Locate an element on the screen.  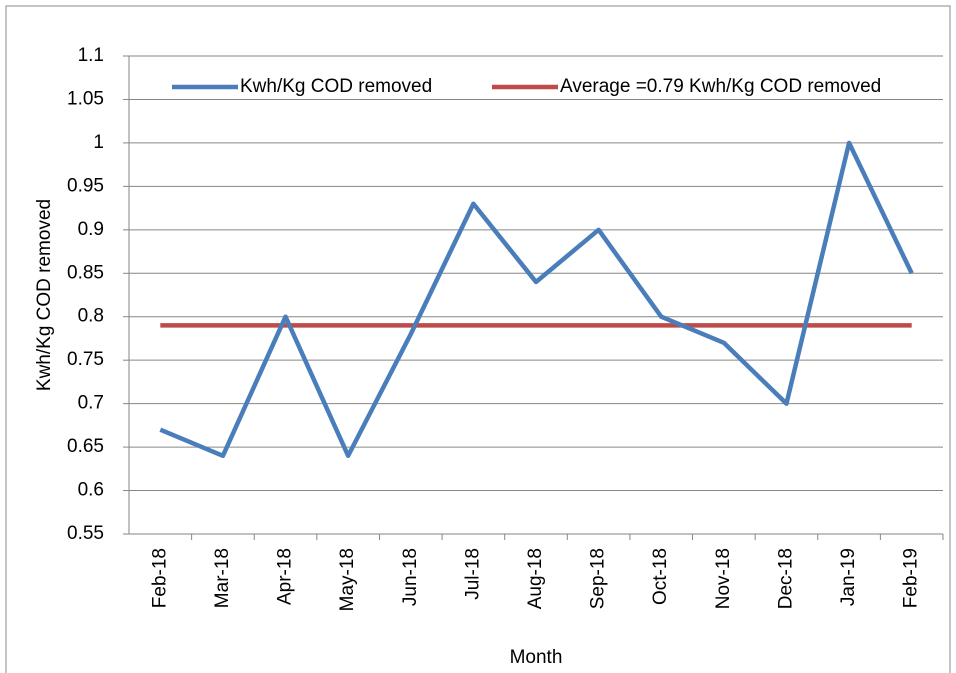
y-tick-label: 0.75 is located at coordinates (85, 359).